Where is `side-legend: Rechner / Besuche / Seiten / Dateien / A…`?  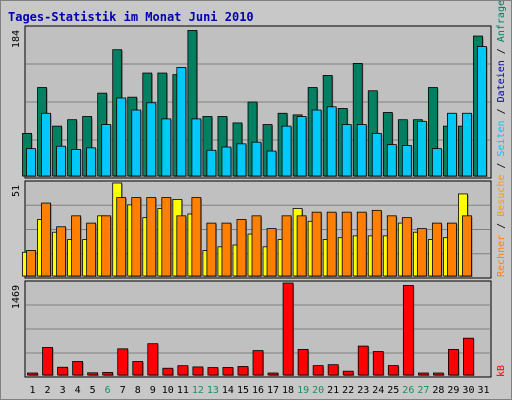 side-legend: Rechner / Besuche / Seiten / Dateien / A… is located at coordinates (501, 139).